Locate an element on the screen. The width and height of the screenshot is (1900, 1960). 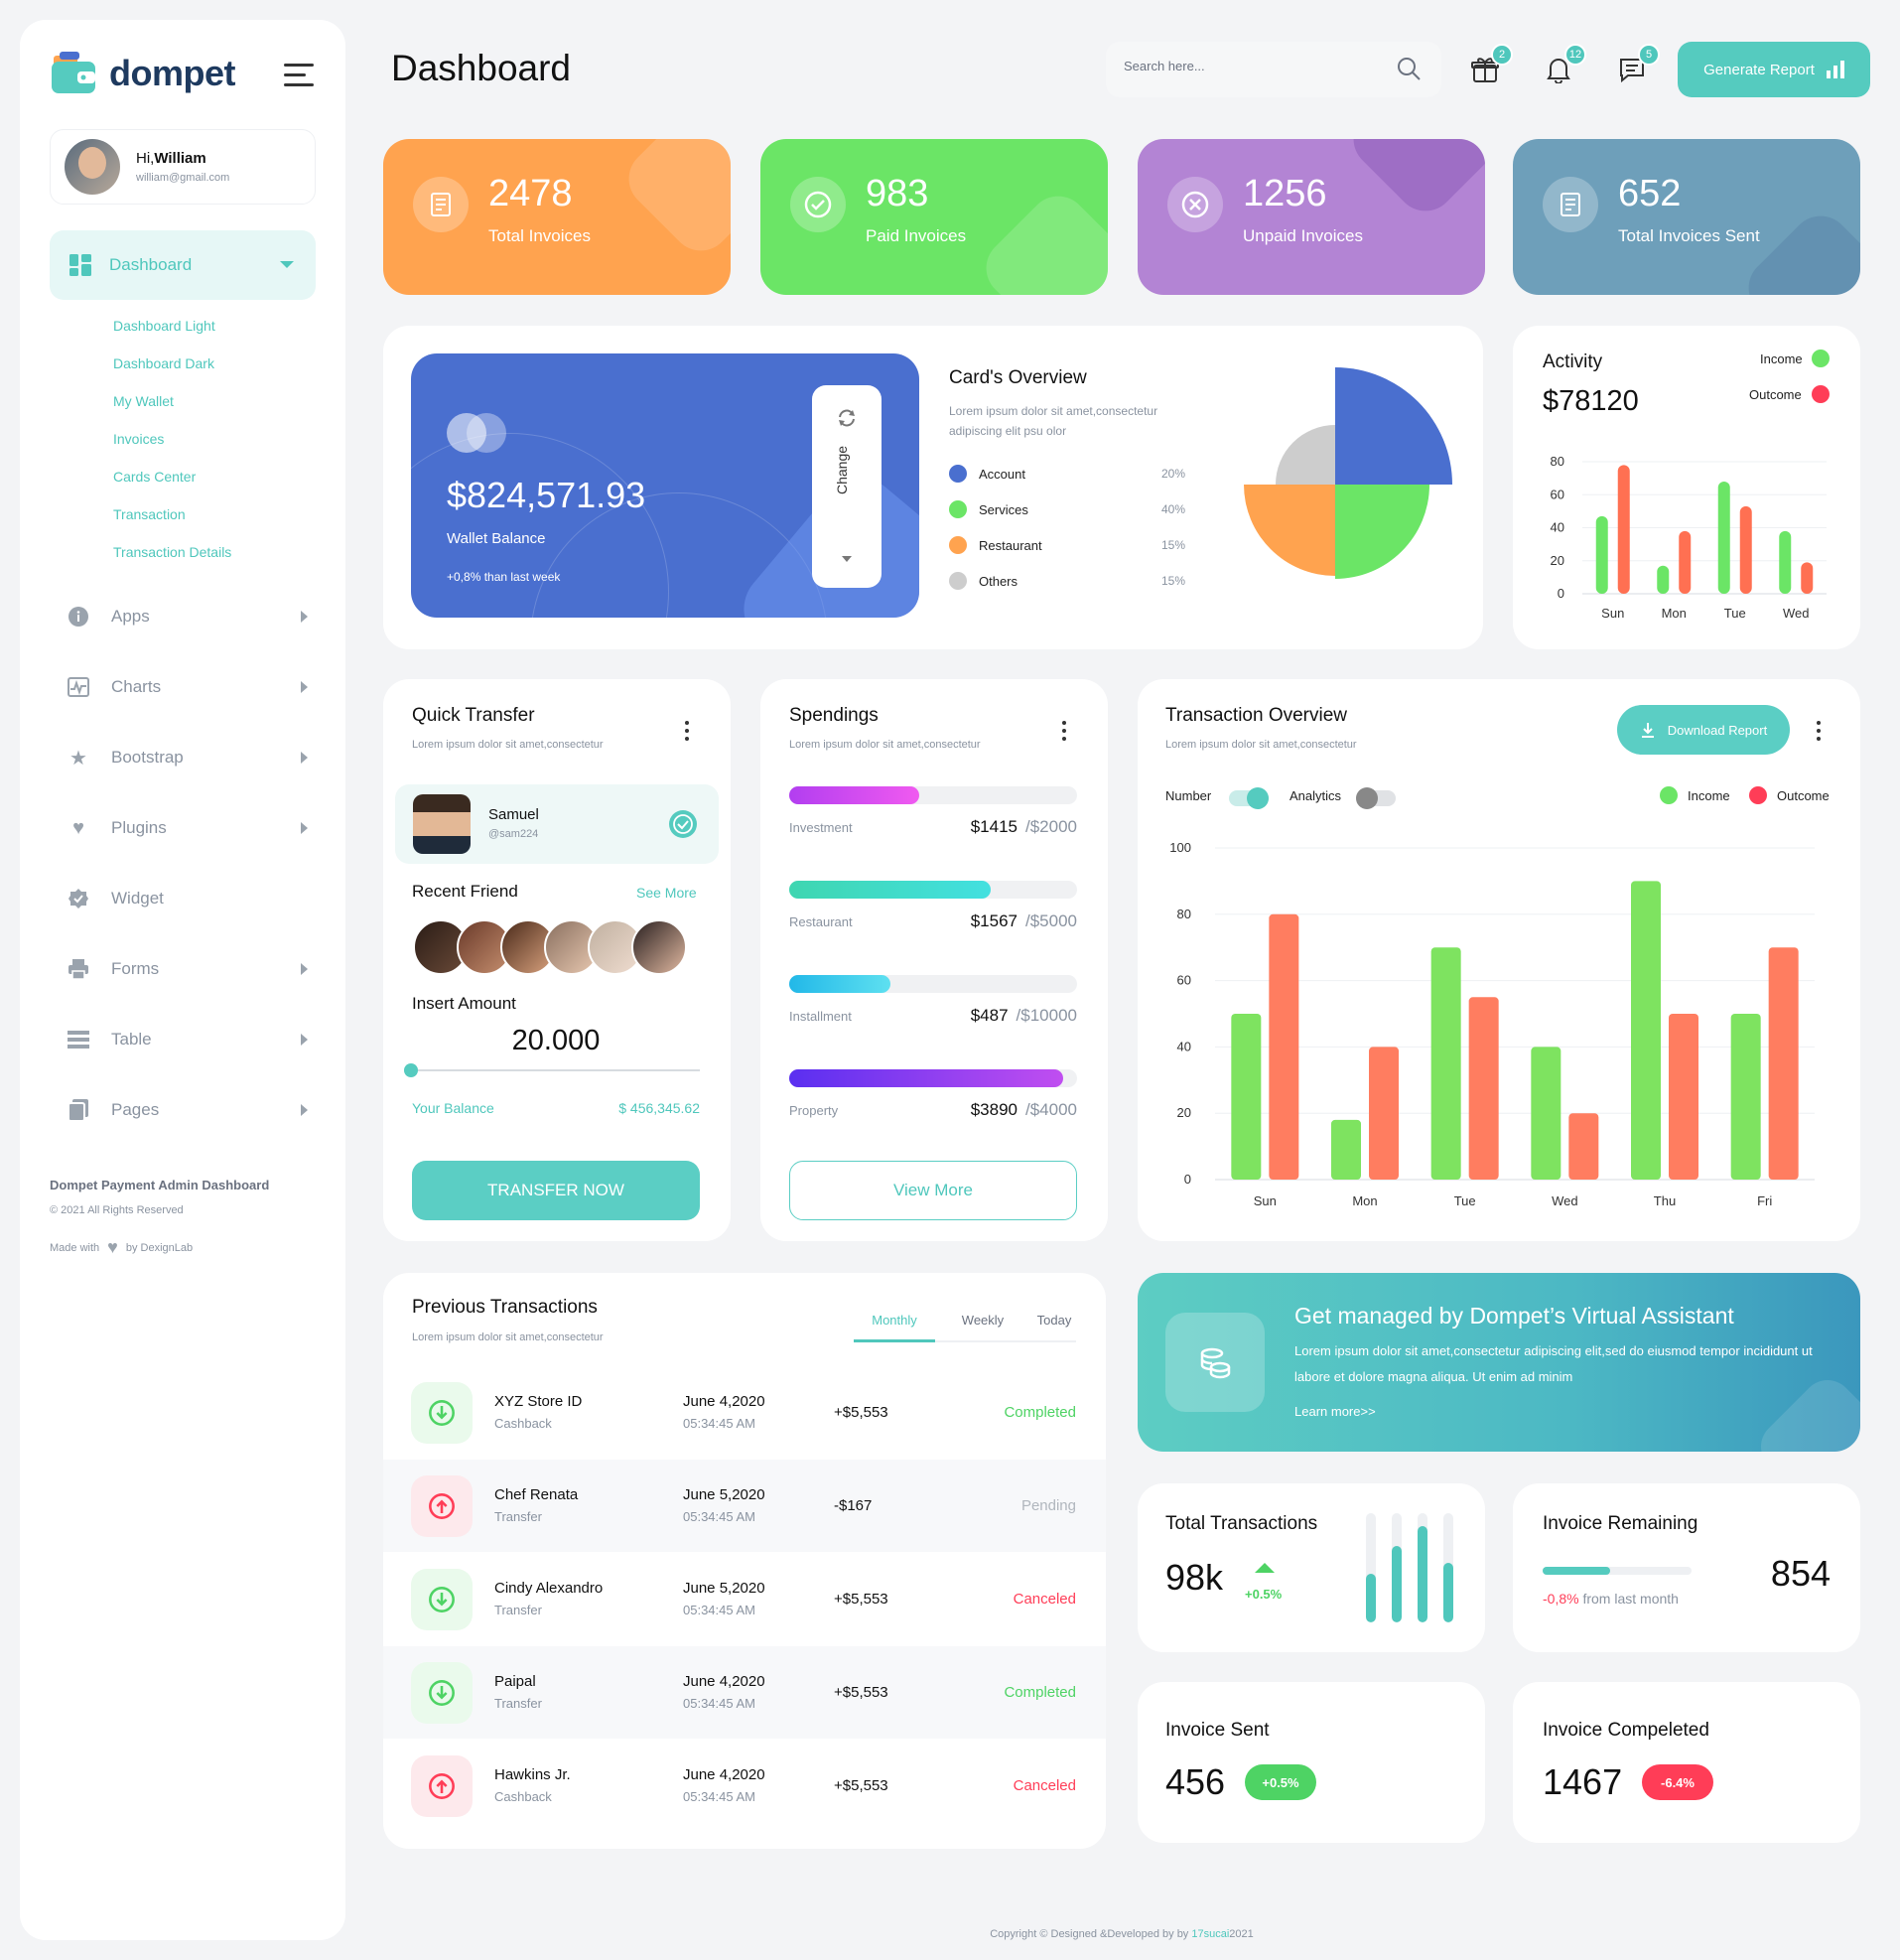
sidebar-item-bootstrap: ★ Bootstrap is located at coordinates (192, 757).